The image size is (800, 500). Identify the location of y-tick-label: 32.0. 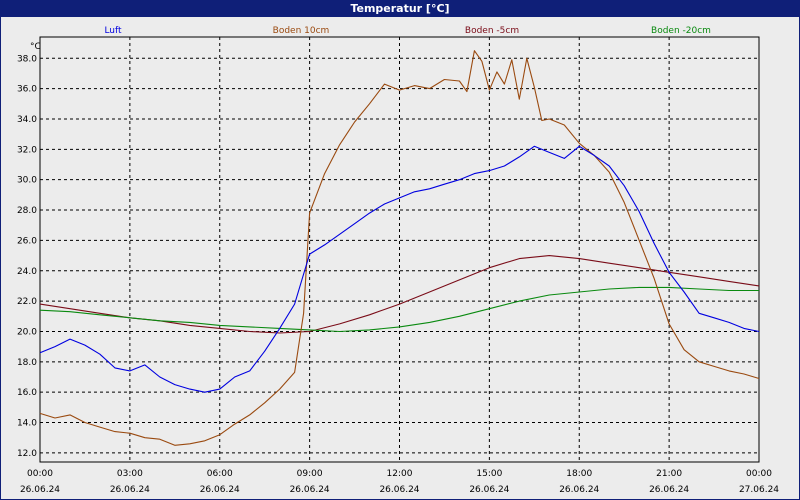
(27, 150).